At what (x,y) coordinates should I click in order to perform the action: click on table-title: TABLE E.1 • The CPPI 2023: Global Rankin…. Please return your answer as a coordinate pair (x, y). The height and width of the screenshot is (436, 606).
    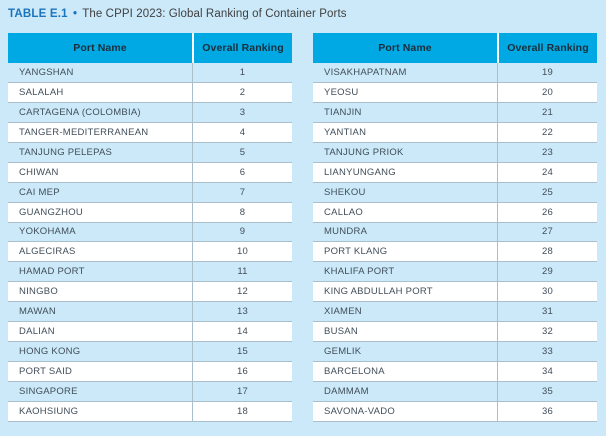
    Looking at the image, I should click on (177, 14).